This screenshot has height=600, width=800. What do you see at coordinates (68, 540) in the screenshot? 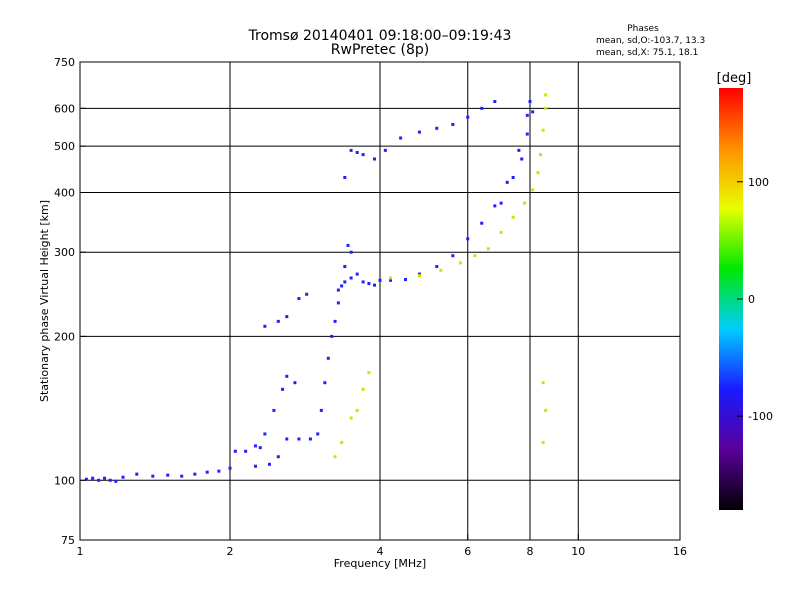
I see `y-tick-label: 75` at bounding box center [68, 540].